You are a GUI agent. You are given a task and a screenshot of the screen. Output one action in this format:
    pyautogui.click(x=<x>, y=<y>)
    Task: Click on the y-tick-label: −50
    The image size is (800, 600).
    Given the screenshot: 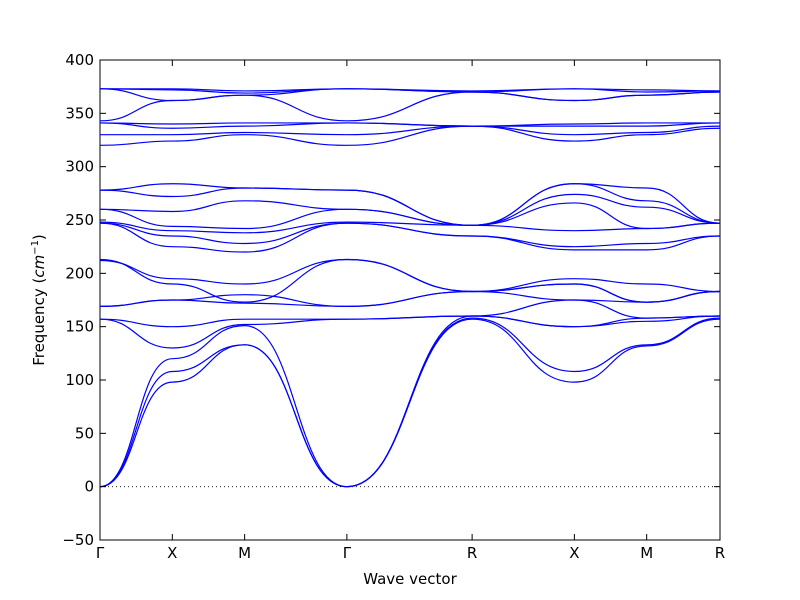 What is the action you would take?
    pyautogui.click(x=78, y=540)
    